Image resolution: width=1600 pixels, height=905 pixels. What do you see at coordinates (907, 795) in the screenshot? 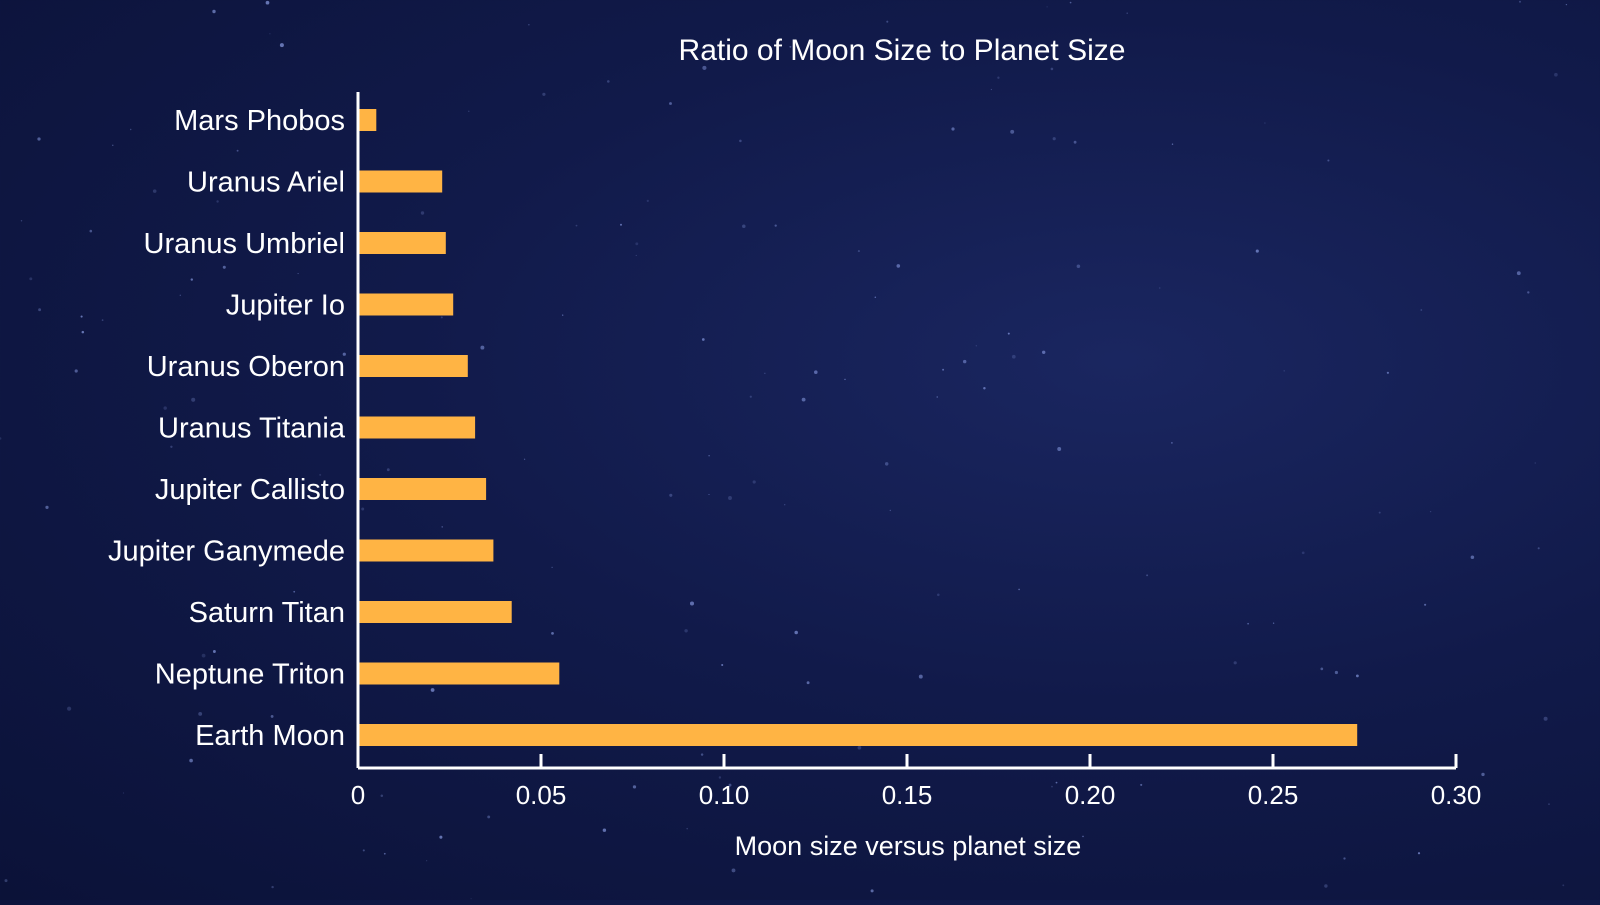
I see `x-tick-label: 0.15` at bounding box center [907, 795].